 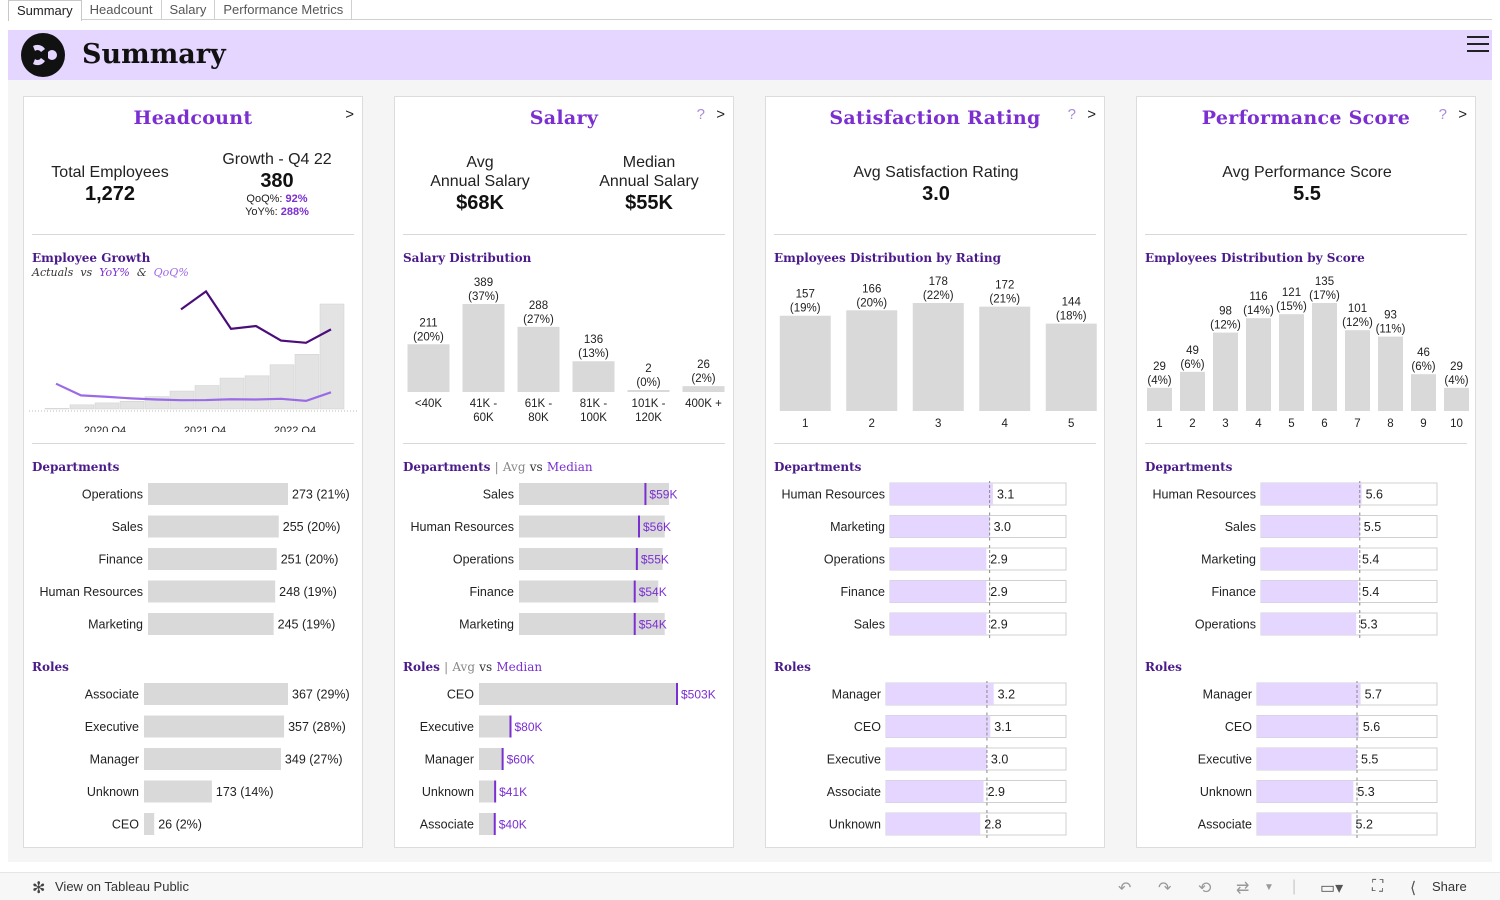 I want to click on performance-help-icon: ?, so click(x=1442, y=114).